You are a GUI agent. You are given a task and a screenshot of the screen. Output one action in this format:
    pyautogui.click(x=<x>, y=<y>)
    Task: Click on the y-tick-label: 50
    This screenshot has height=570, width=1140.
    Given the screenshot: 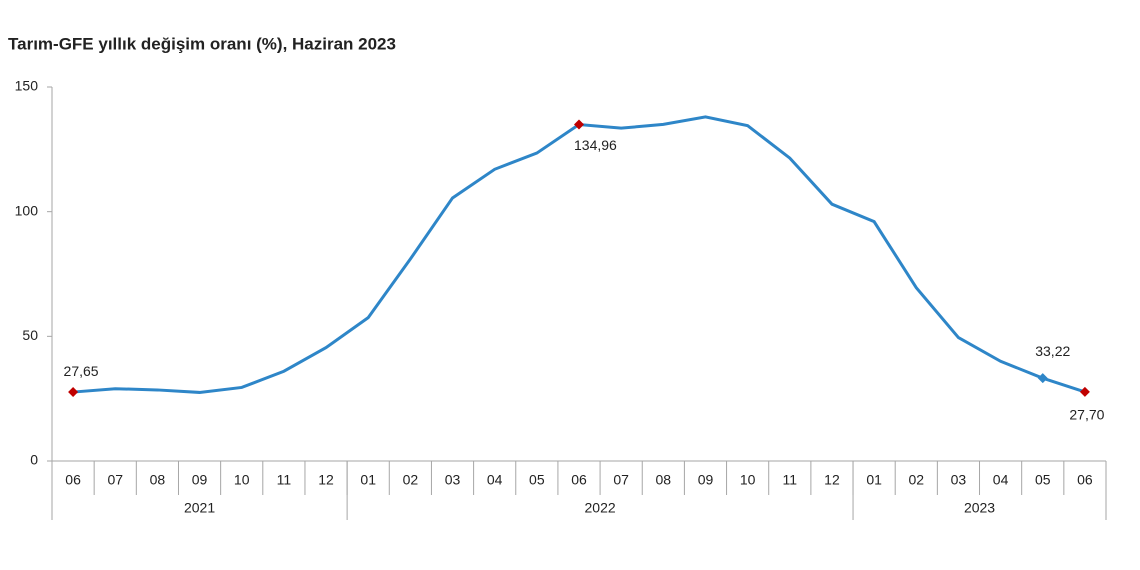 What is the action you would take?
    pyautogui.click(x=30, y=335)
    